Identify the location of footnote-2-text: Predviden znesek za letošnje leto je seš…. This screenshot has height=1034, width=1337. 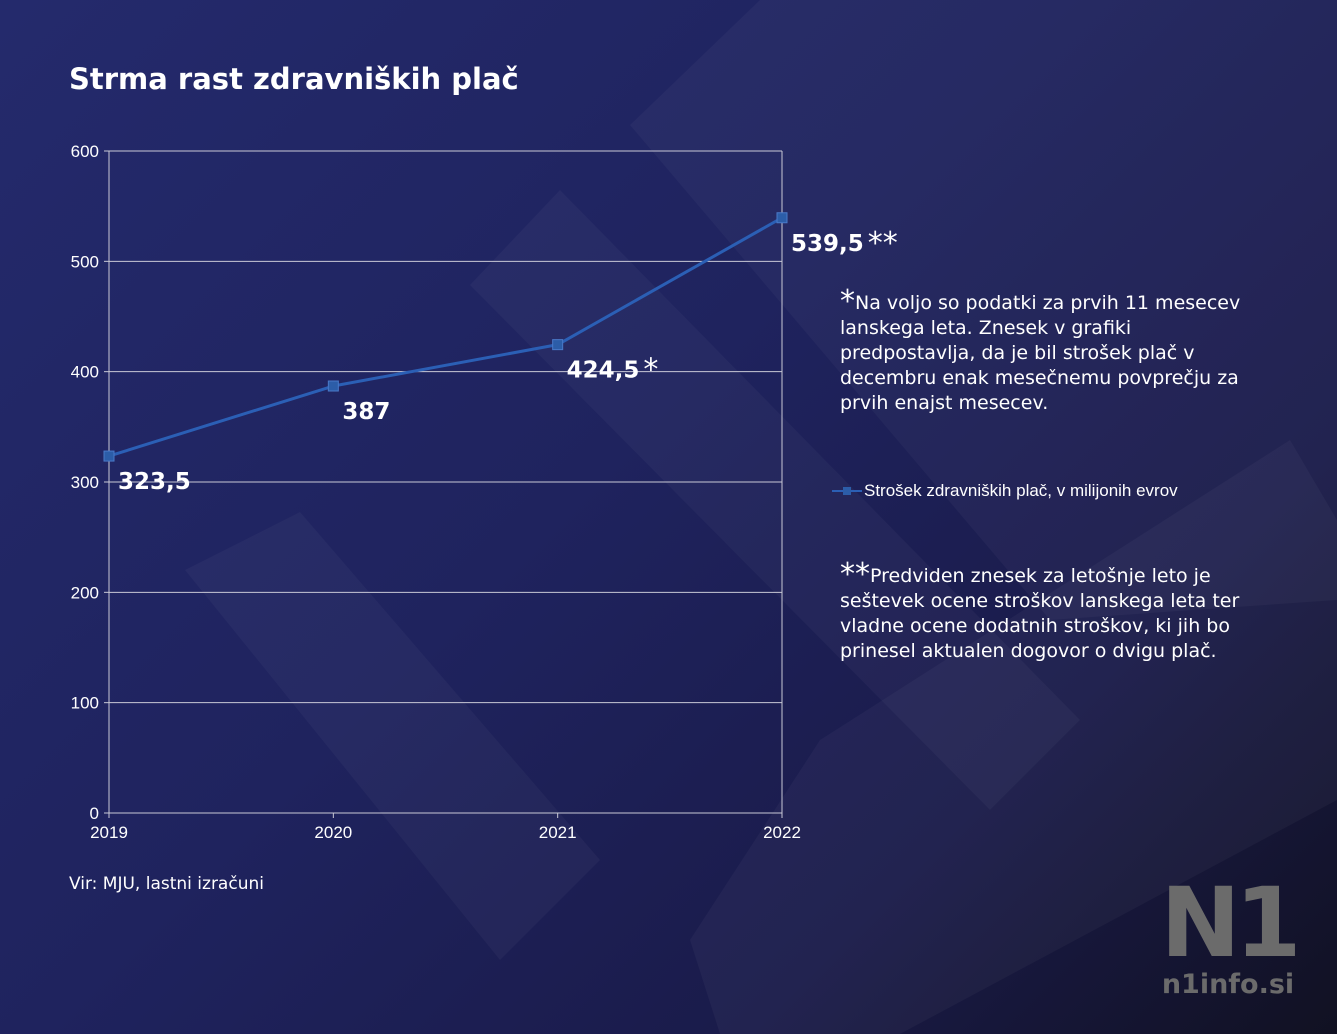
(1040, 613).